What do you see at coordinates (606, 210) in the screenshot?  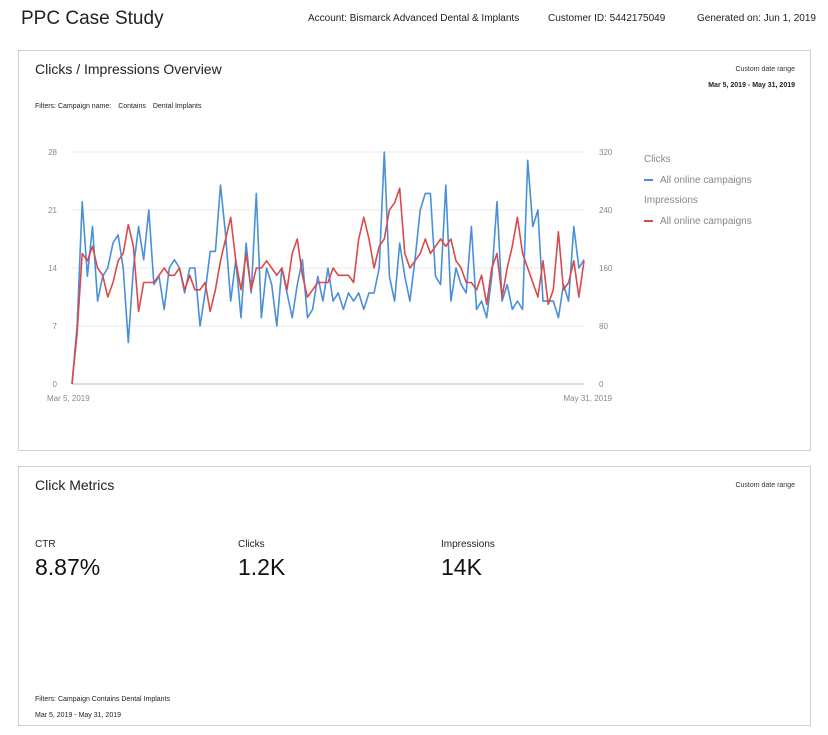 I see `right-tick-label: 240` at bounding box center [606, 210].